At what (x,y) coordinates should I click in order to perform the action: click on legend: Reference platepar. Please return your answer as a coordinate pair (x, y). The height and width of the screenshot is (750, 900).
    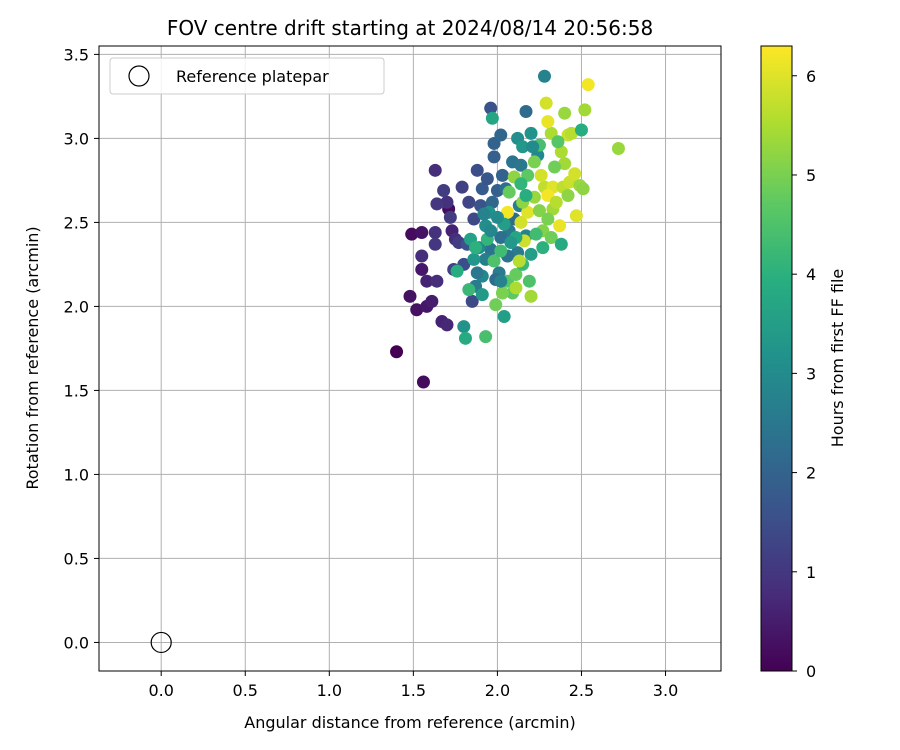
    Looking at the image, I should click on (247, 76).